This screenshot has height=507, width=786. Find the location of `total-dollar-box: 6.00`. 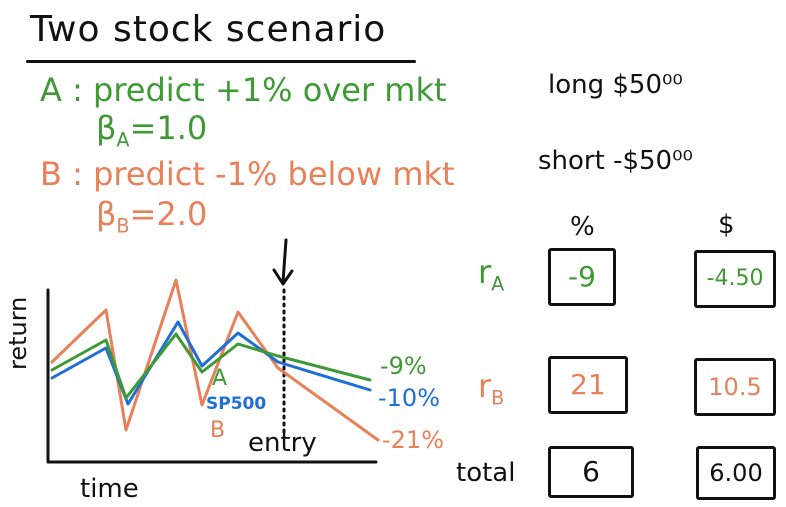

total-dollar-box: 6.00 is located at coordinates (736, 473).